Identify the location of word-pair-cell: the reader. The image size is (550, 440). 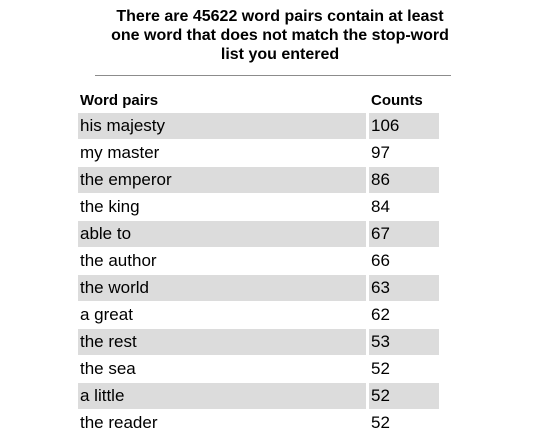
(119, 422).